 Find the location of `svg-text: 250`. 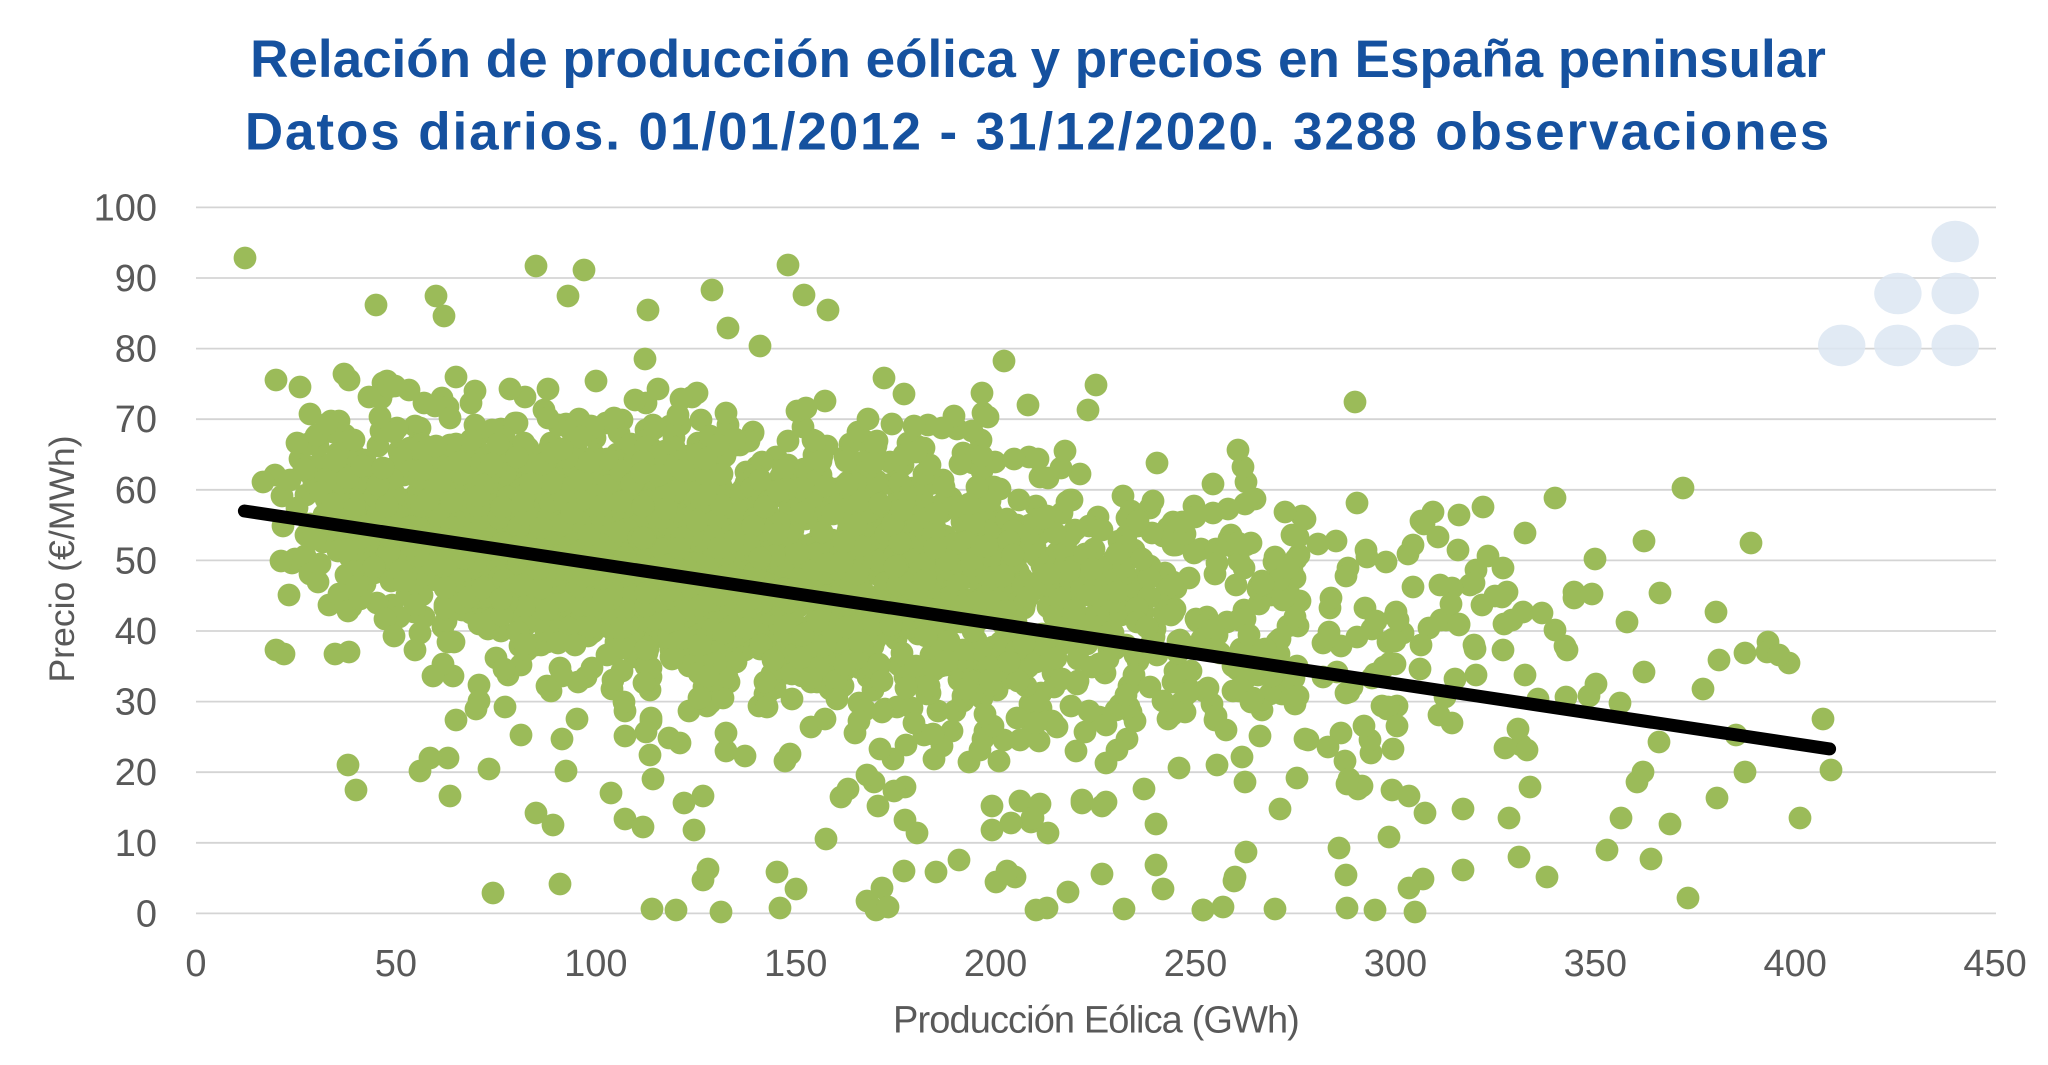

svg-text: 250 is located at coordinates (1195, 964).